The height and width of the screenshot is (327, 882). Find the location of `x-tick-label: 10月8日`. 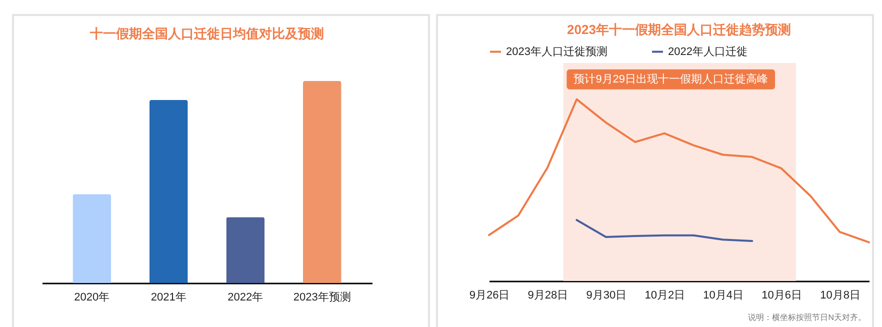

x-tick-label: 10月8日 is located at coordinates (840, 296).